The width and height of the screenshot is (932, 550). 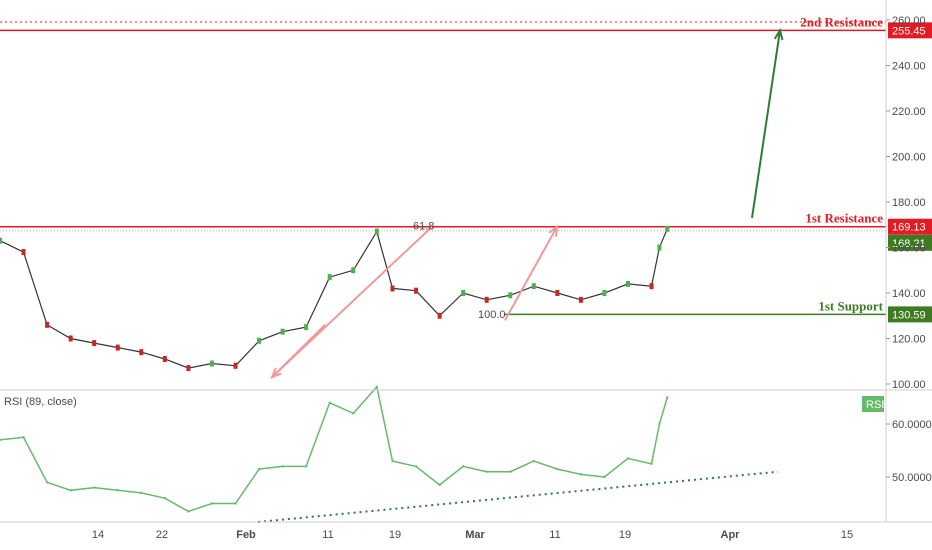 I want to click on rsi-badge-text: RSI, so click(x=875, y=405).